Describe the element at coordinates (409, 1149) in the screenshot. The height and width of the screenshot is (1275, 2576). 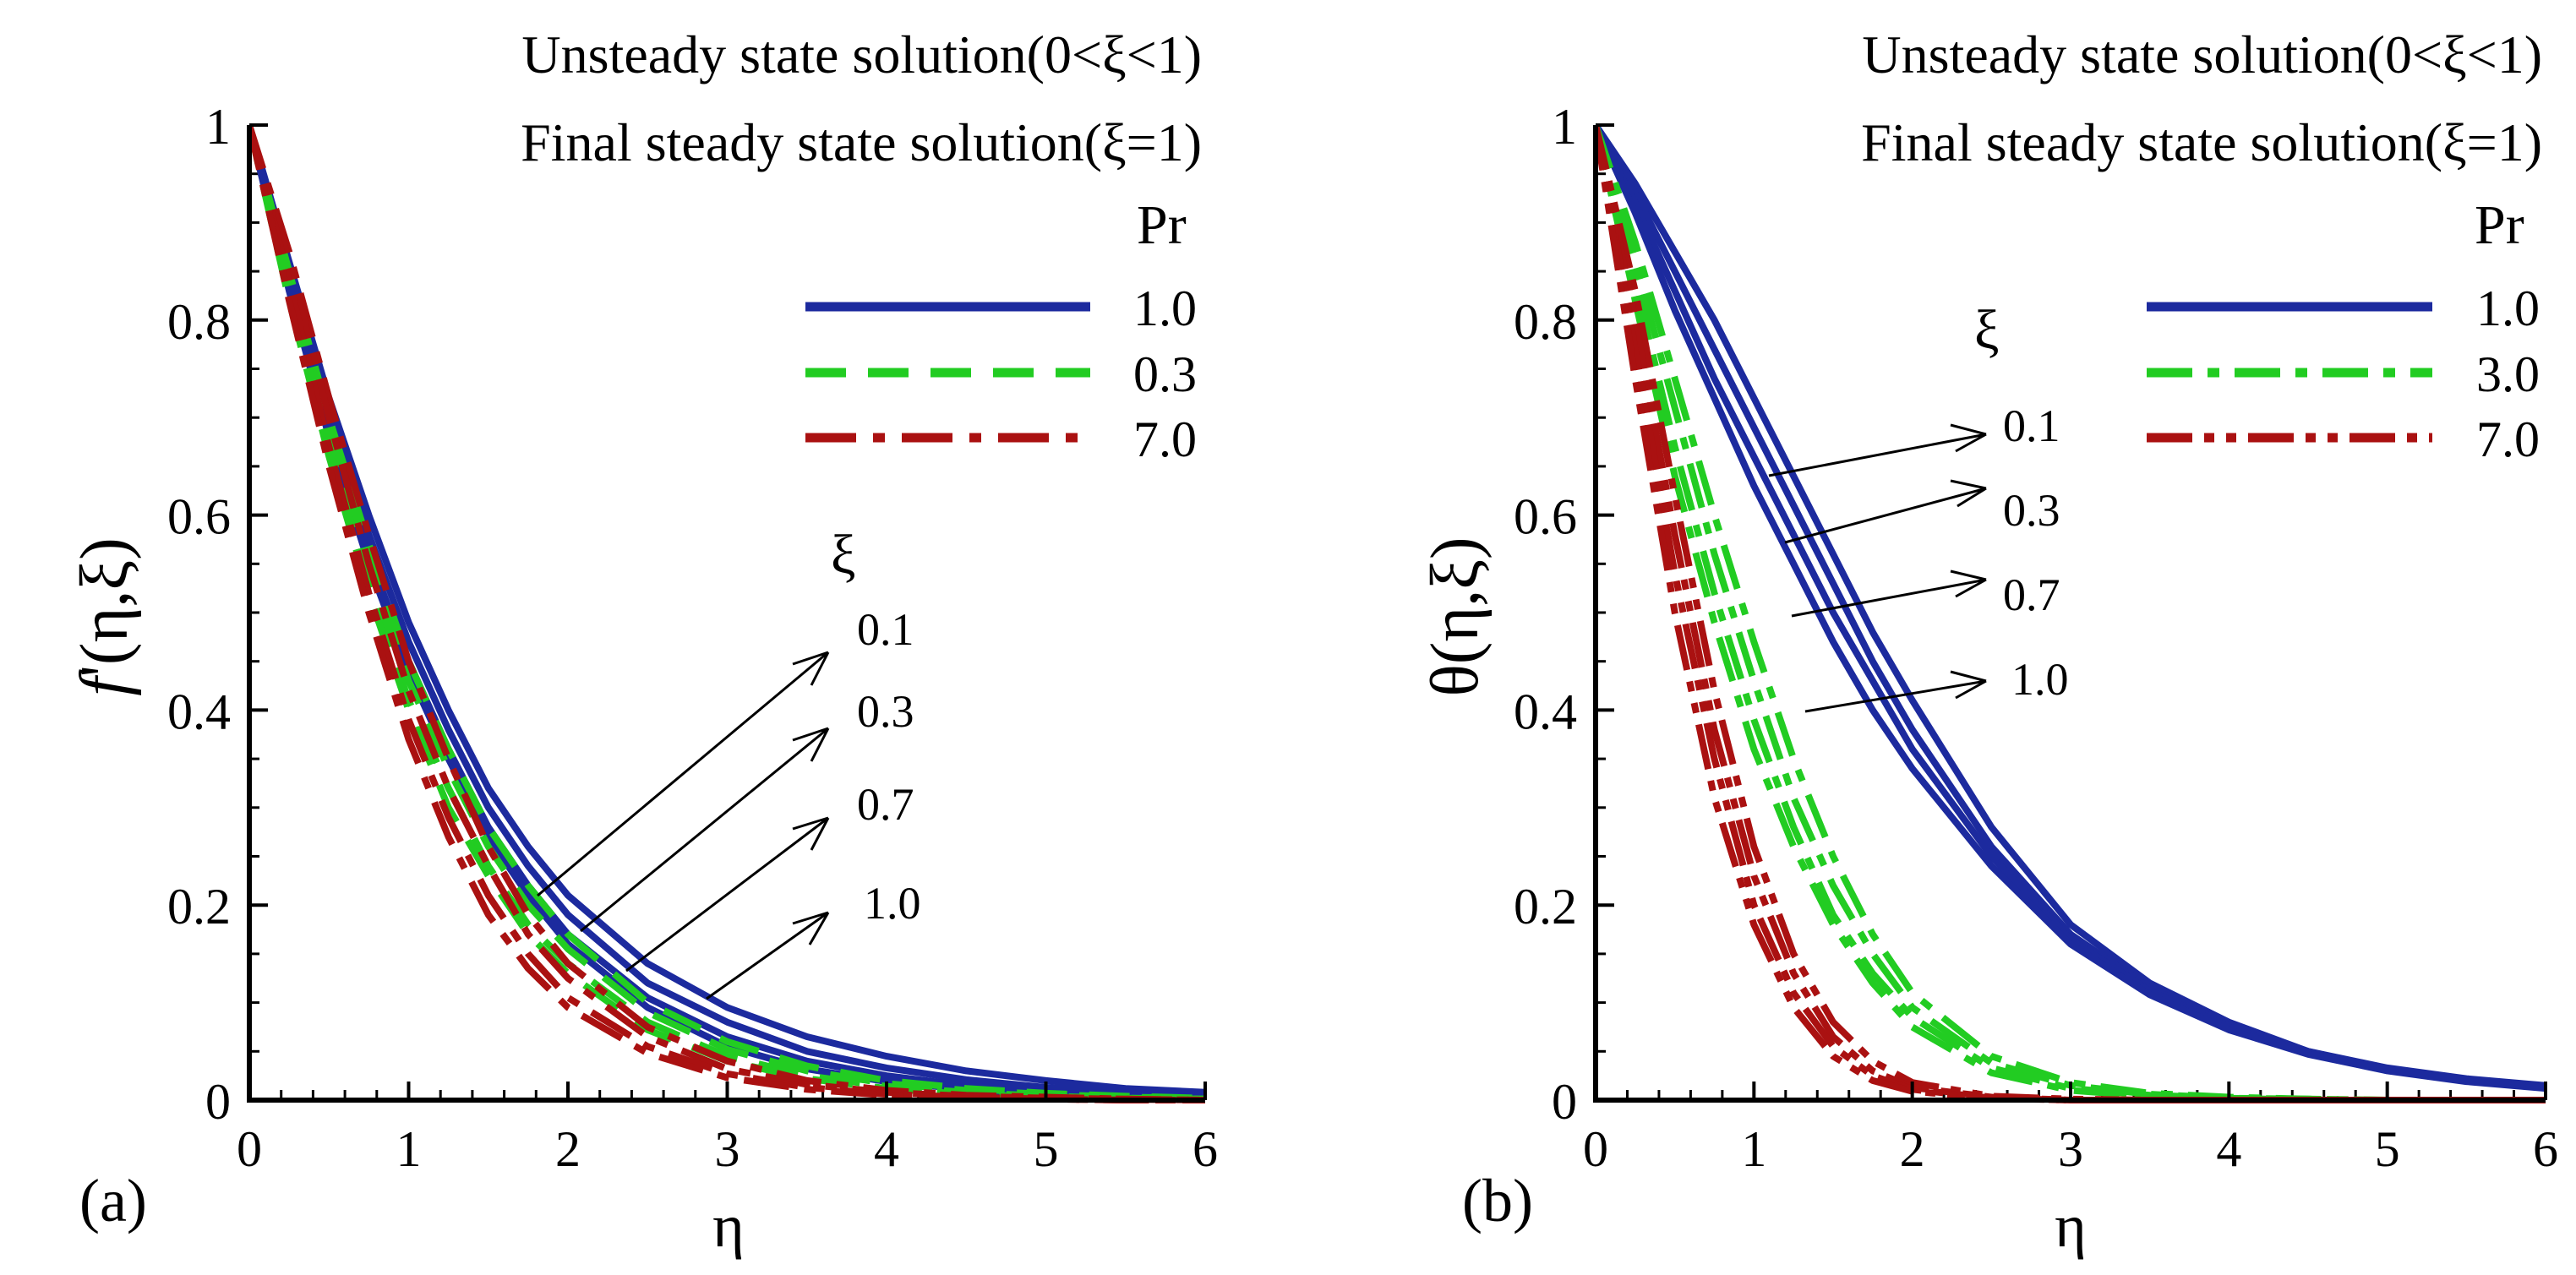
I see `panel-a-x-tick-label-2: 1` at that location.